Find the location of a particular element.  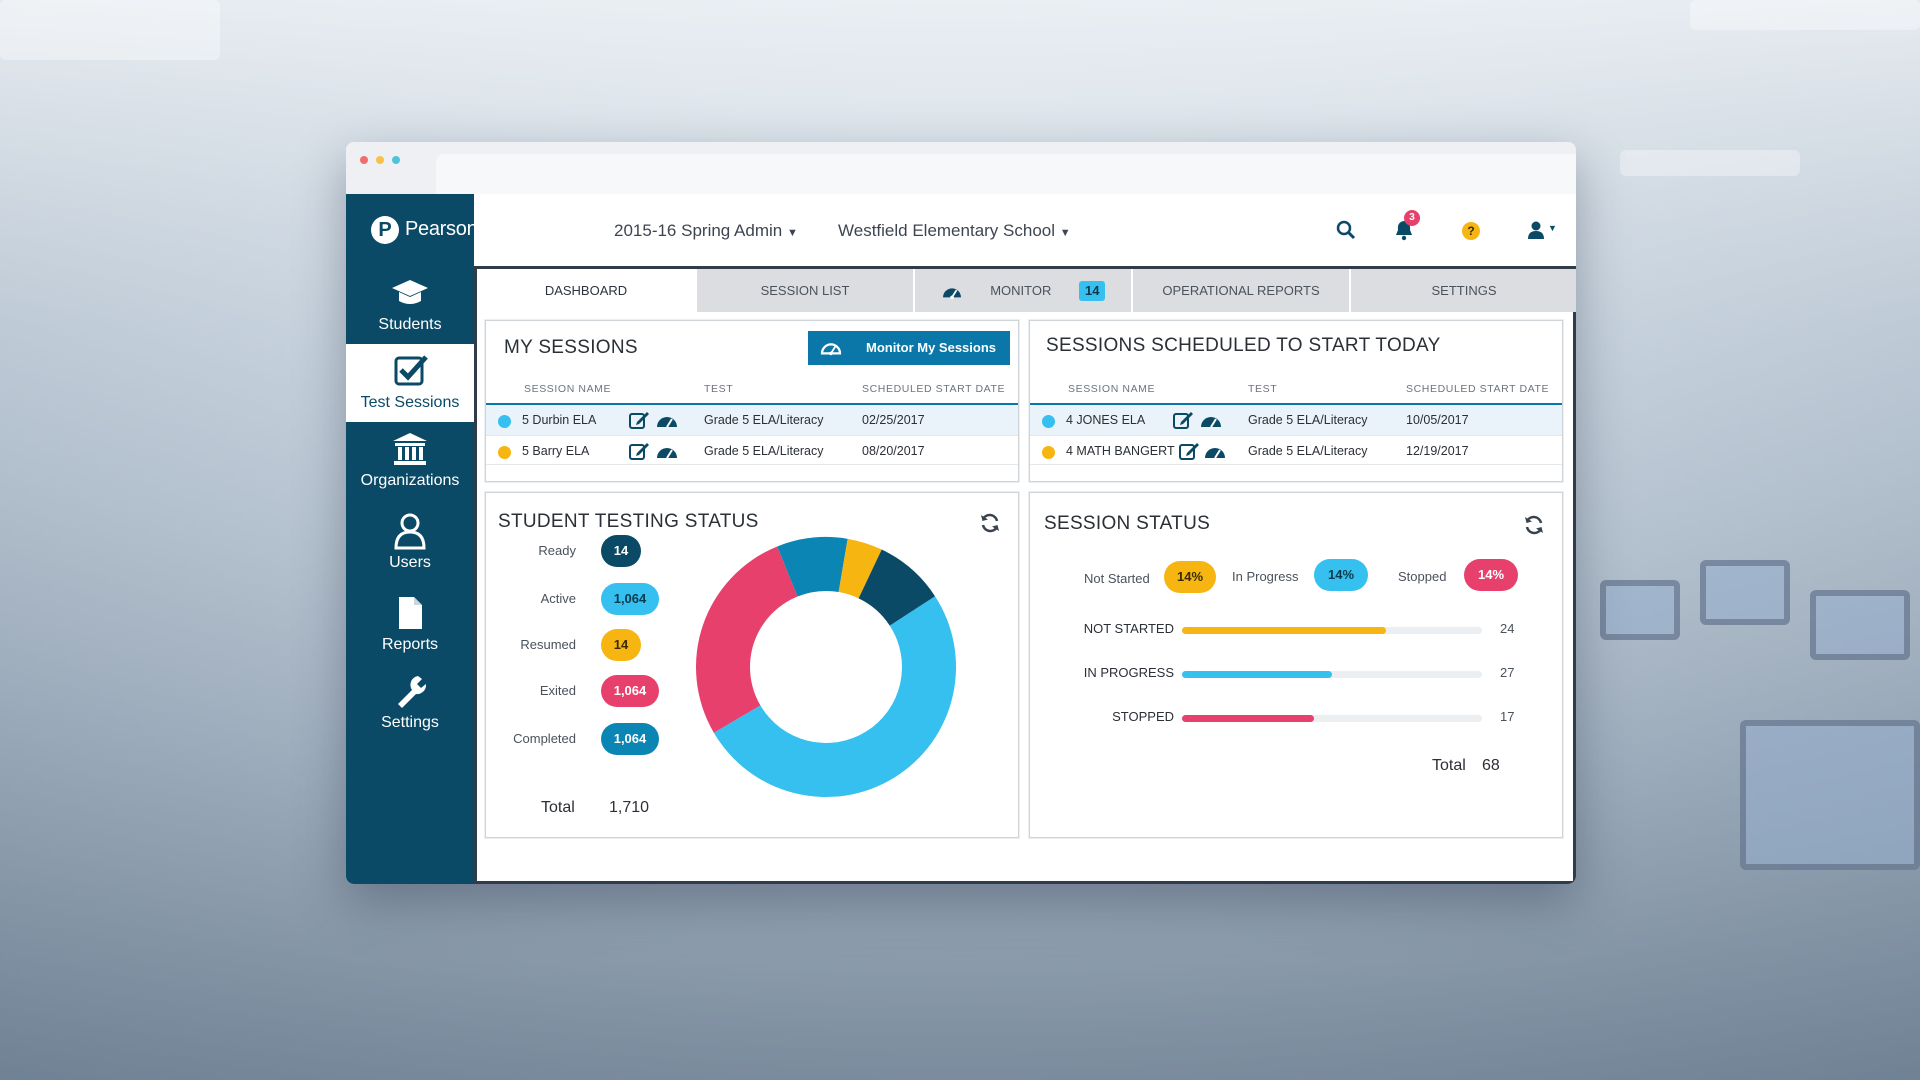

donut-slice-resumed is located at coordinates (860, 568).